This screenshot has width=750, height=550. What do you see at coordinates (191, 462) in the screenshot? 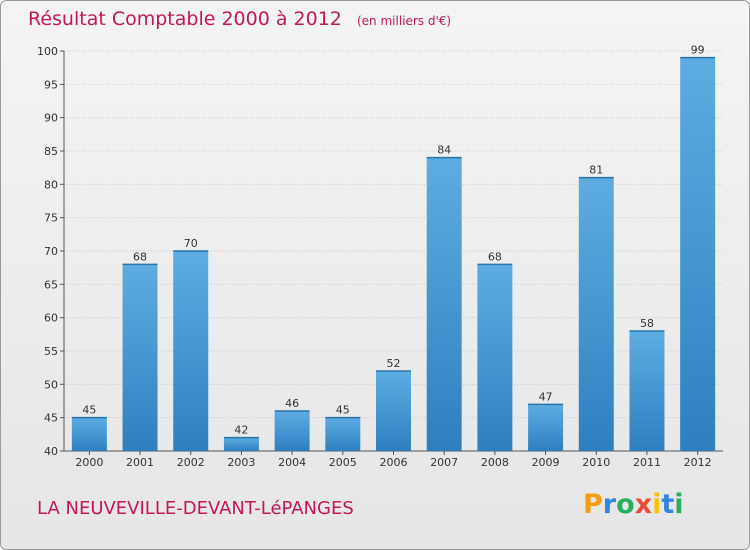
I see `x-tick-label: 2002` at bounding box center [191, 462].